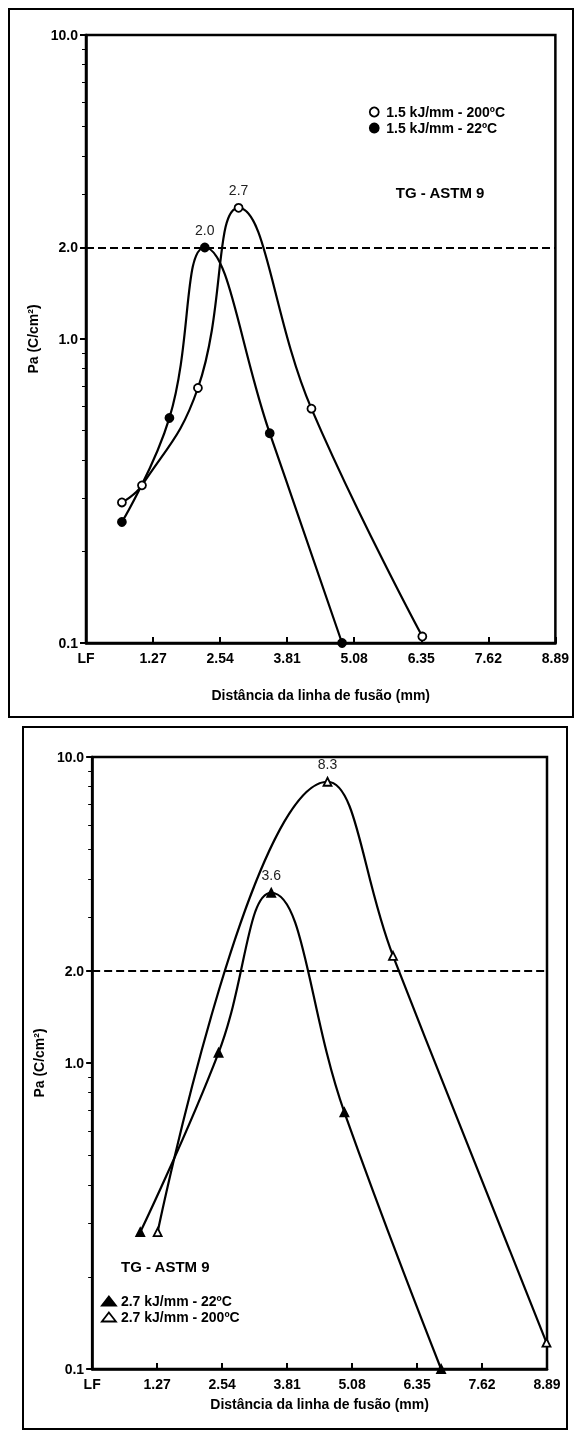 This screenshot has height=1432, width=576. I want to click on legend-label: 1.5 kJ/mm - 22ºC, so click(442, 128).